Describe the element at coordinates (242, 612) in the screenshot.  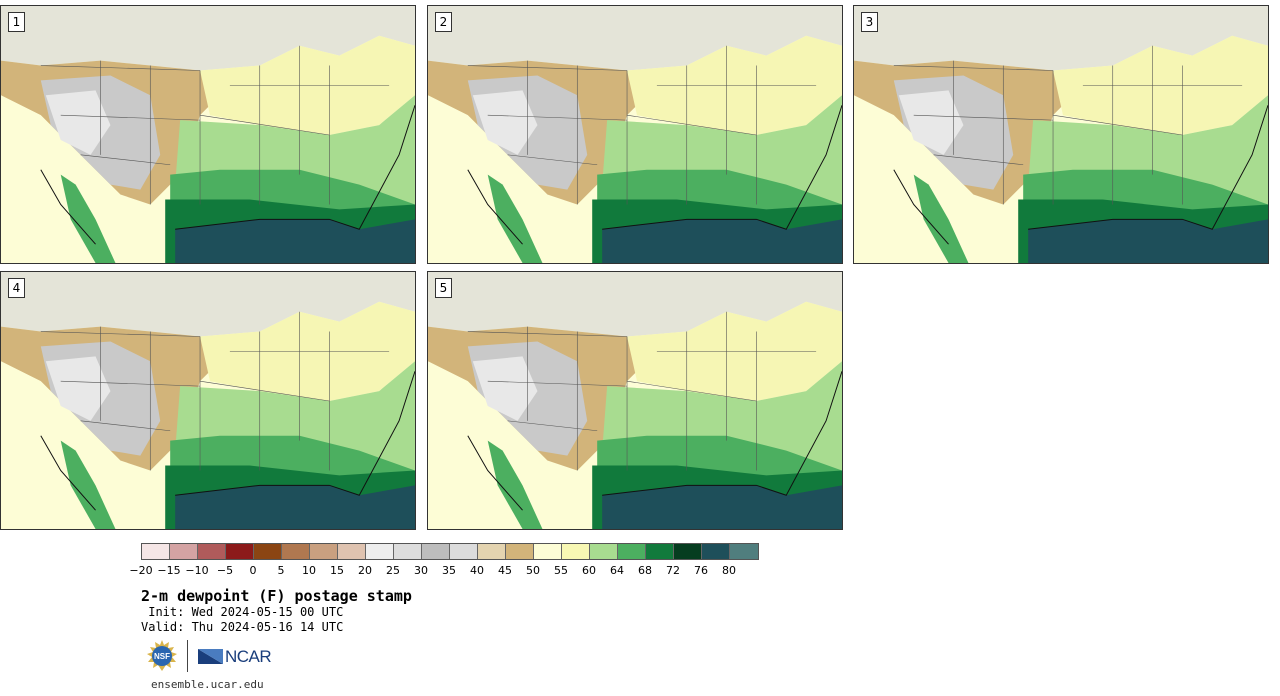
I see `init-time: Init: Wed 2024-05-15 00 UTC` at that location.